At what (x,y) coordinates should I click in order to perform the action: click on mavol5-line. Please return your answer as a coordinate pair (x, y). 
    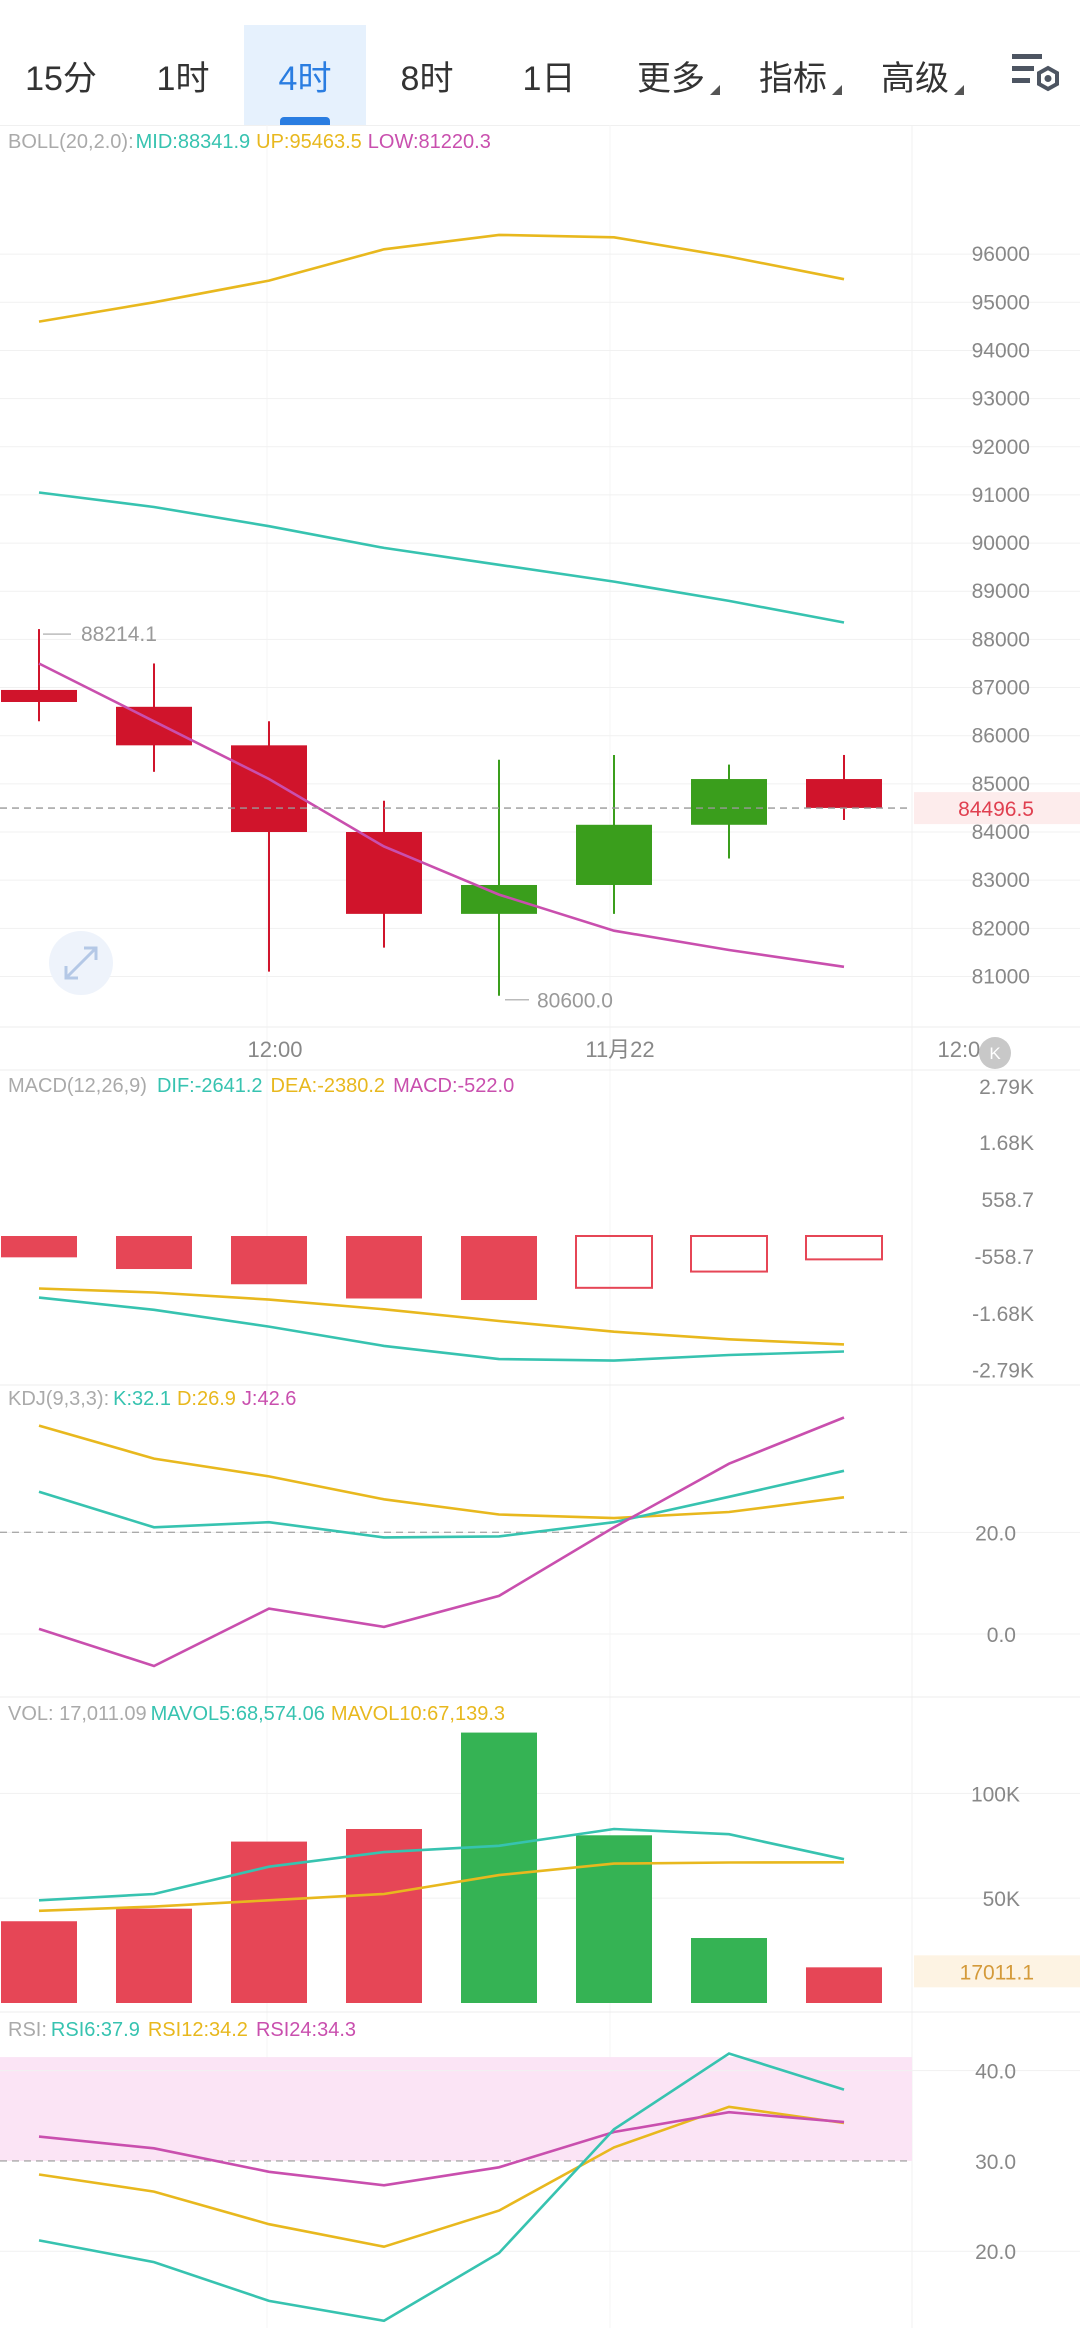
    Looking at the image, I should click on (441, 1864).